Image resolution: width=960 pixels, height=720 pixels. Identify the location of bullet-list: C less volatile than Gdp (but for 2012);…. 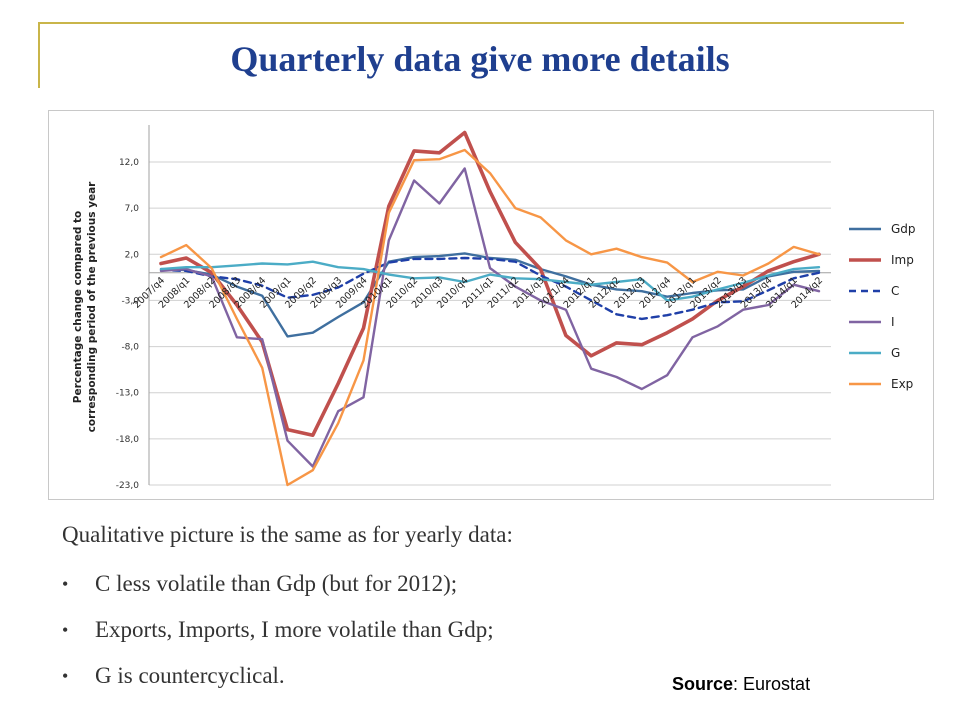
(462, 630).